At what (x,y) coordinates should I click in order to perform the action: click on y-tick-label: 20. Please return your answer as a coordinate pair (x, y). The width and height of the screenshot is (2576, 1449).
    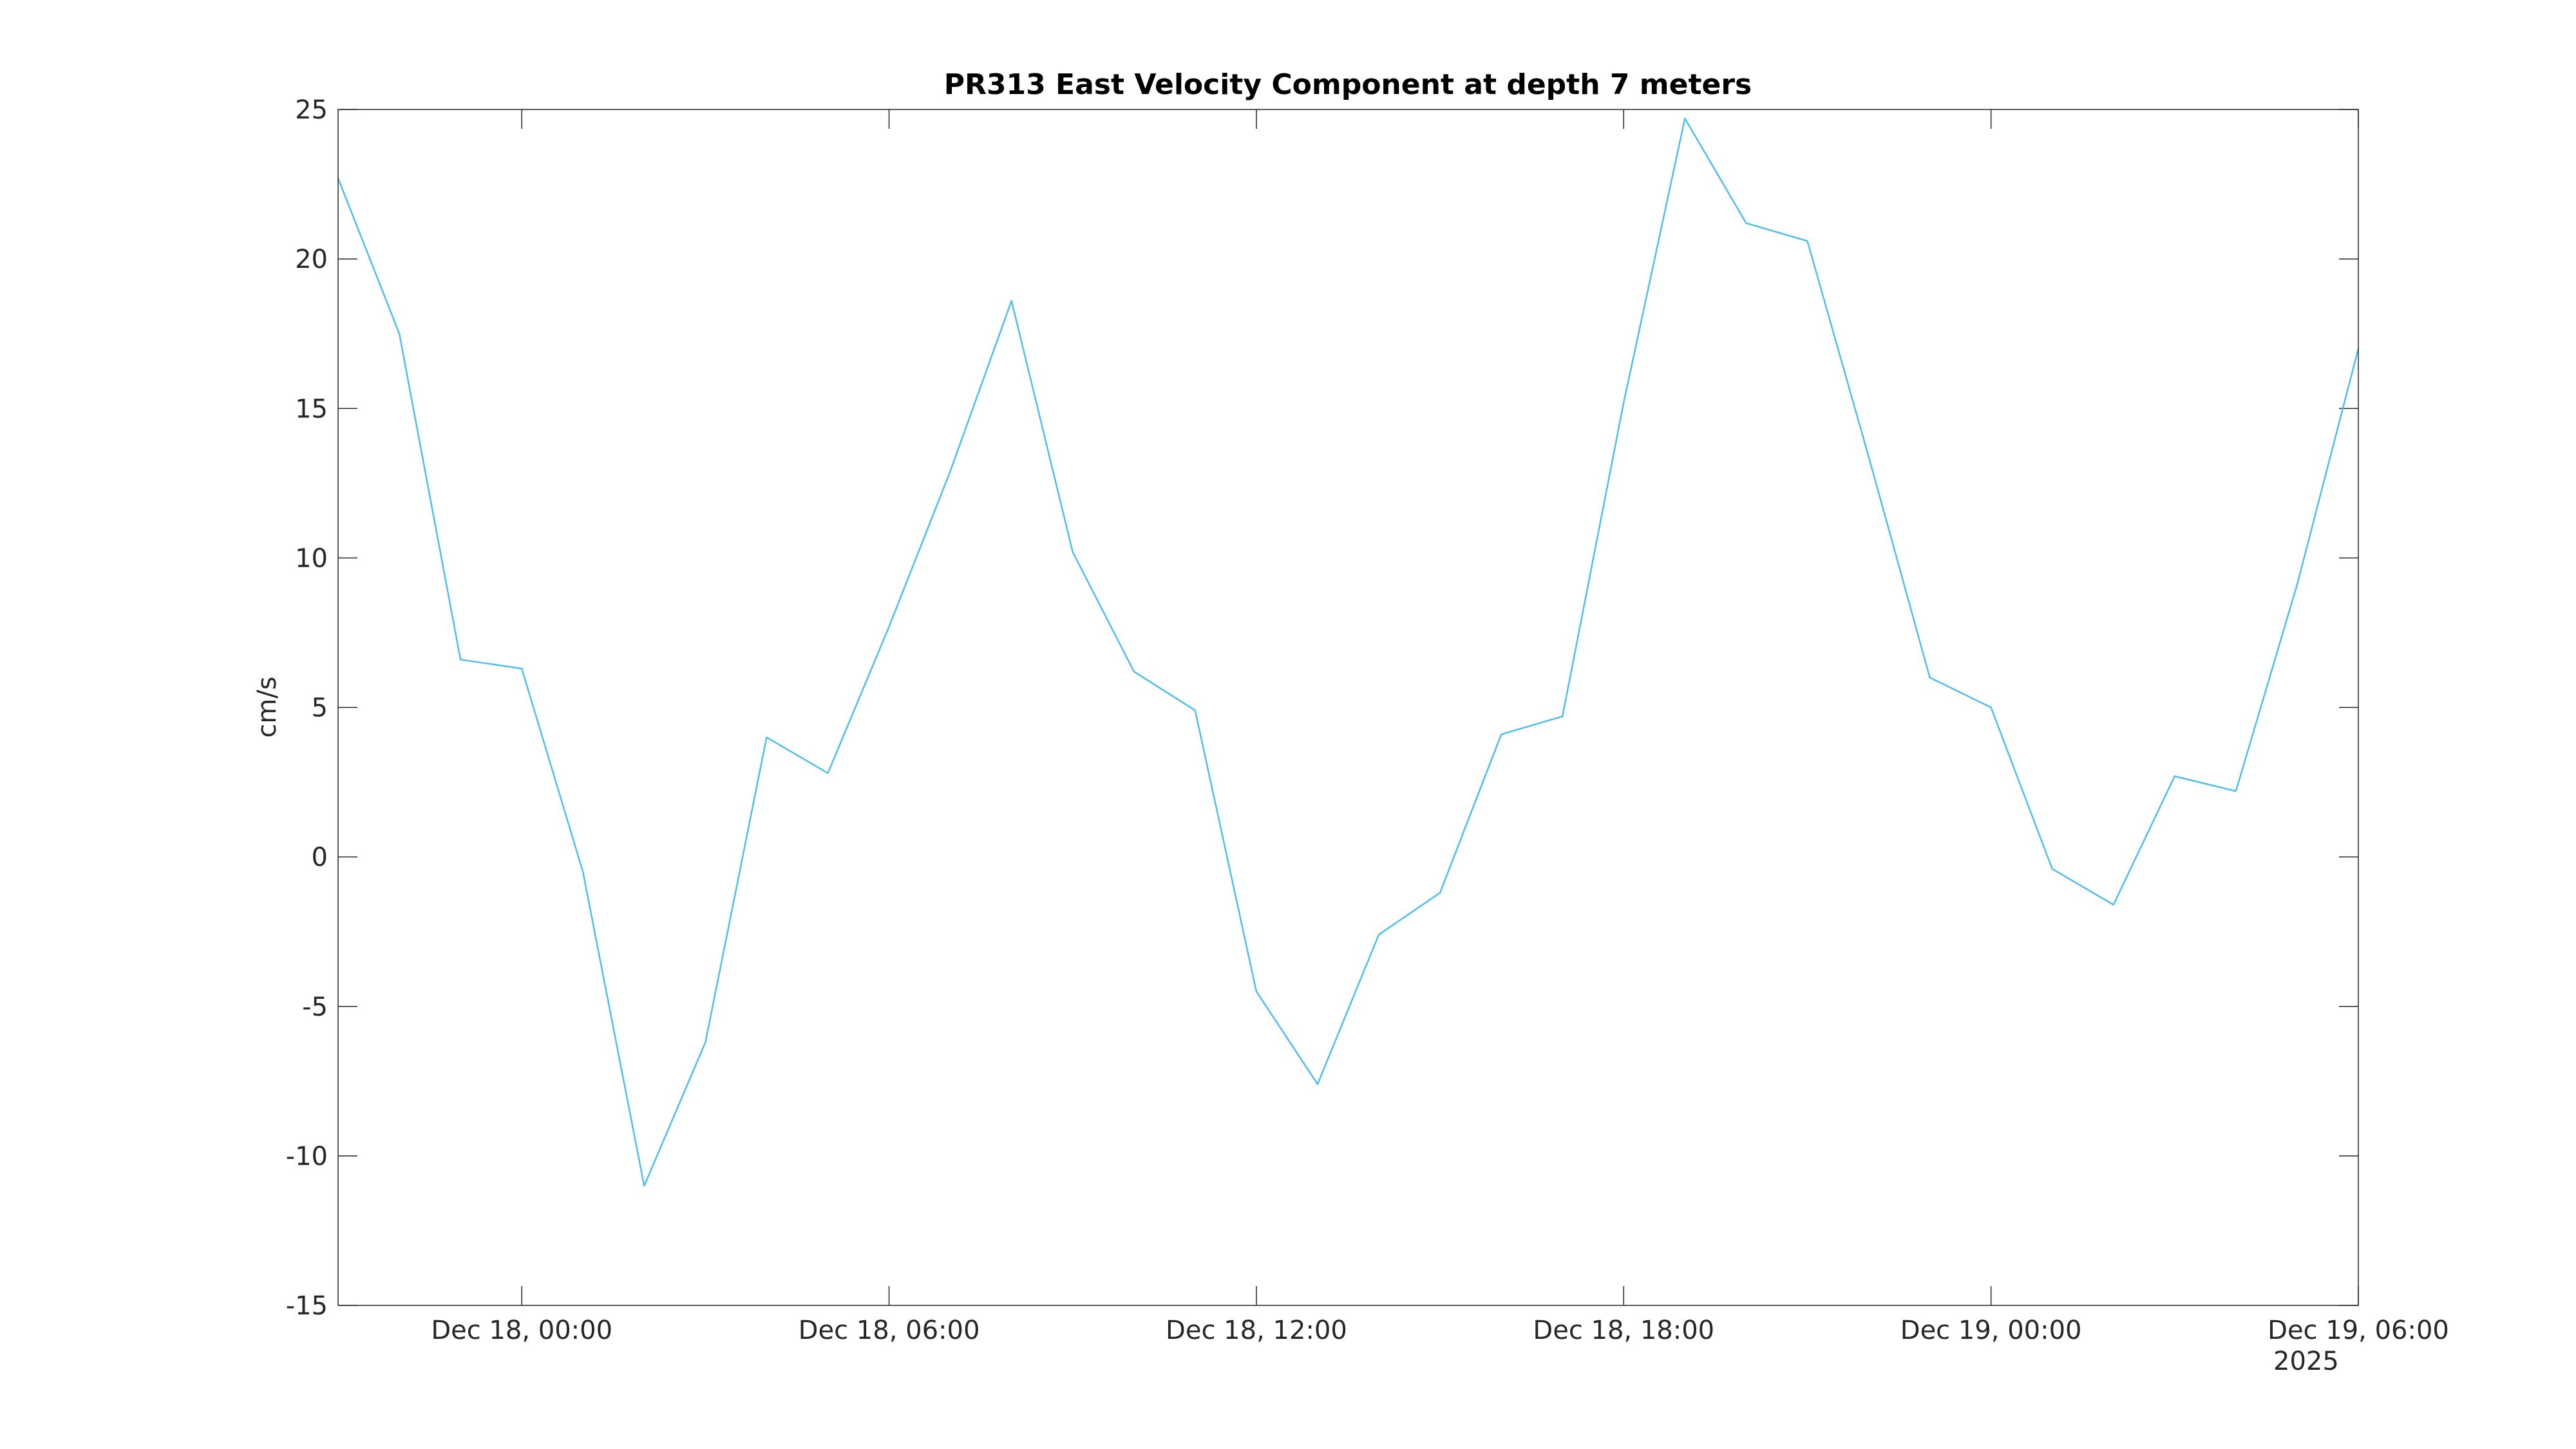
    Looking at the image, I should click on (311, 259).